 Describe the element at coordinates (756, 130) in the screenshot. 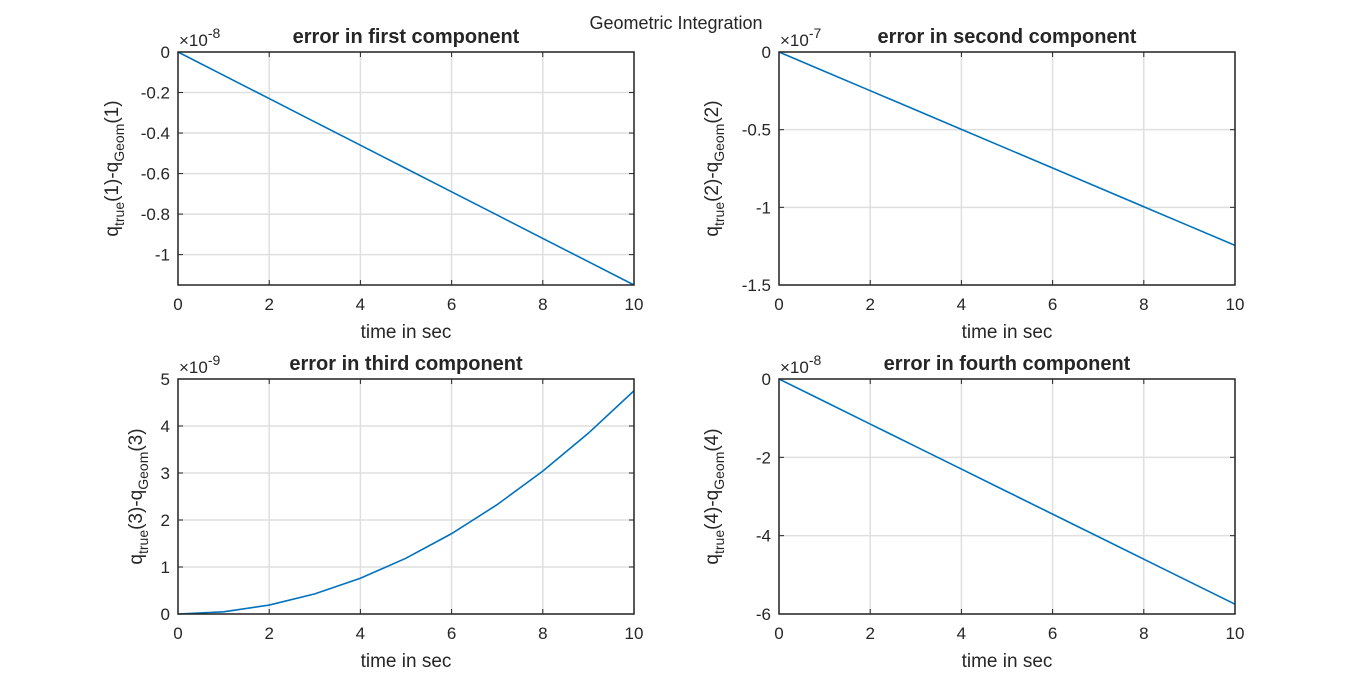

I see `y-tick-label: -0.5` at that location.